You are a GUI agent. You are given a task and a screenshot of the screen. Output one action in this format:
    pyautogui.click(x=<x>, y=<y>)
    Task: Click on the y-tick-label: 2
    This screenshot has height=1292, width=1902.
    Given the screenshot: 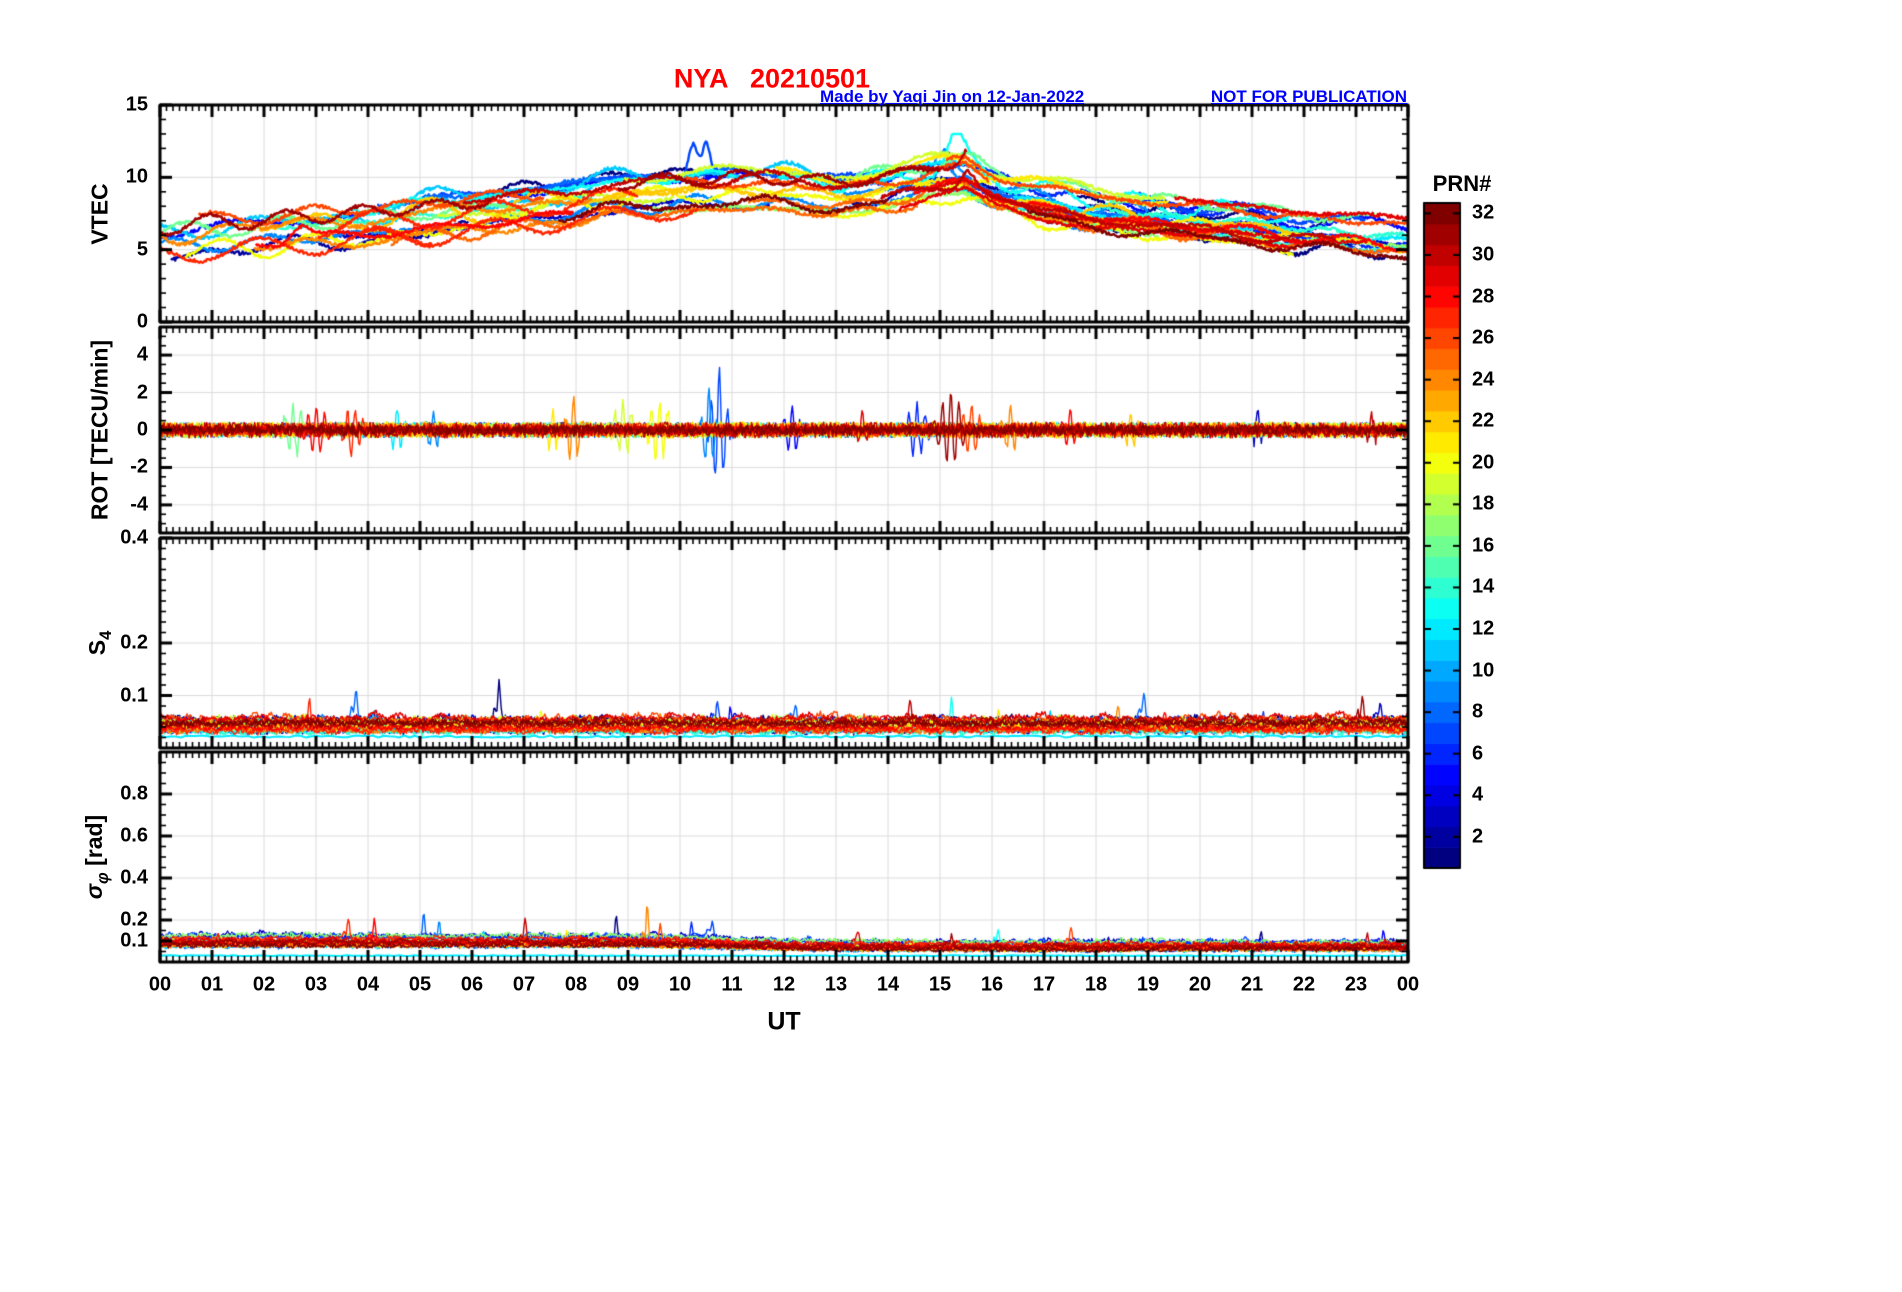 What is the action you would take?
    pyautogui.click(x=142, y=392)
    